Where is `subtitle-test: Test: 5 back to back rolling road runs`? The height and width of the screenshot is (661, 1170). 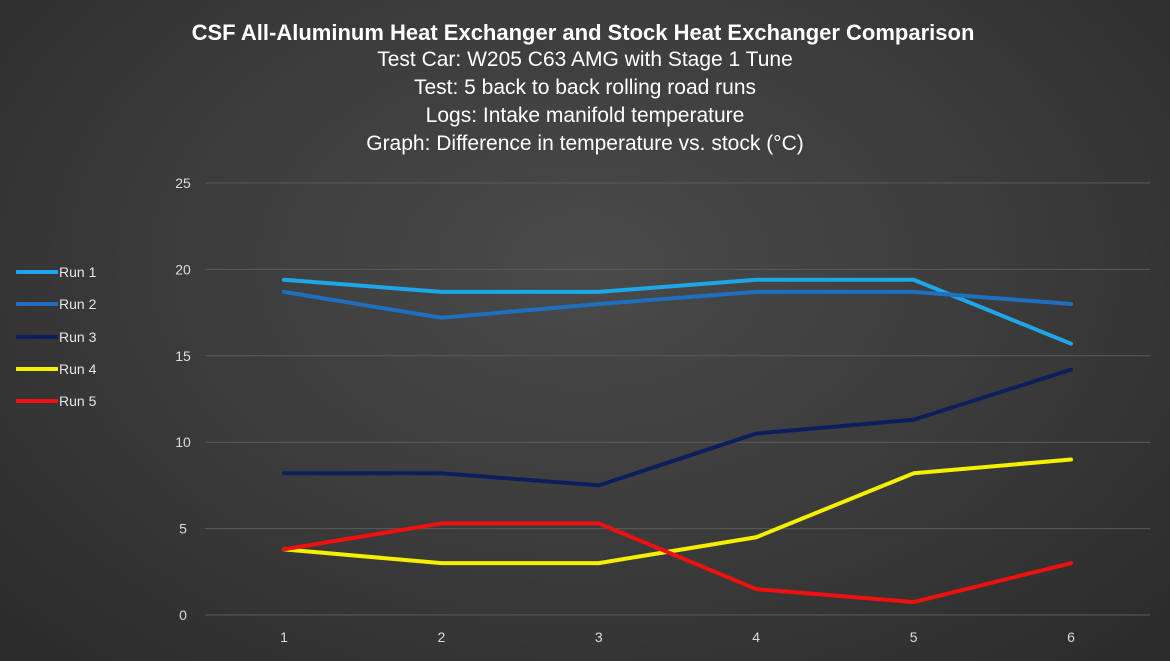
subtitle-test: Test: 5 back to back rolling road runs is located at coordinates (584, 87).